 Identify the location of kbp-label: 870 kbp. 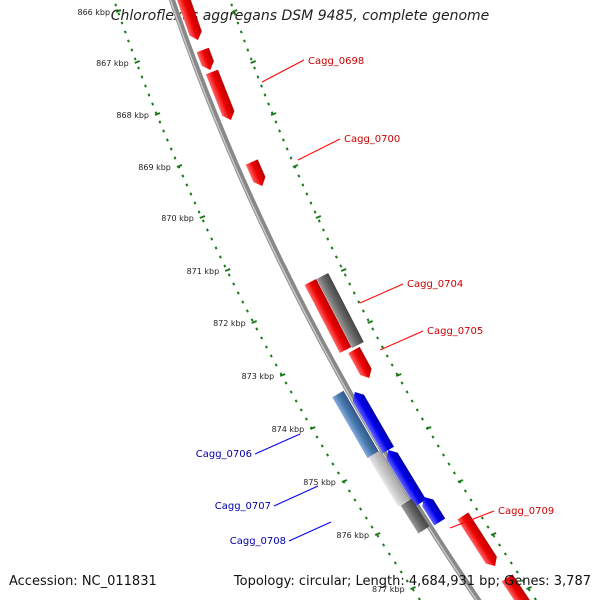
(177, 218).